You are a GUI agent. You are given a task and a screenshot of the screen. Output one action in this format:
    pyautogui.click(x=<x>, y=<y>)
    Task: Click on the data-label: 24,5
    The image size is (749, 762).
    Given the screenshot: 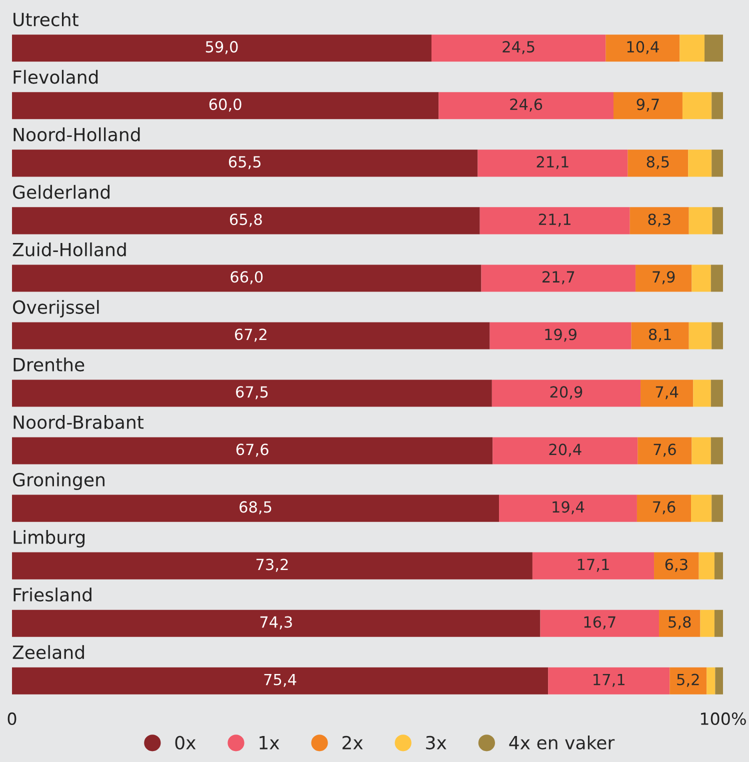 What is the action you would take?
    pyautogui.click(x=518, y=47)
    